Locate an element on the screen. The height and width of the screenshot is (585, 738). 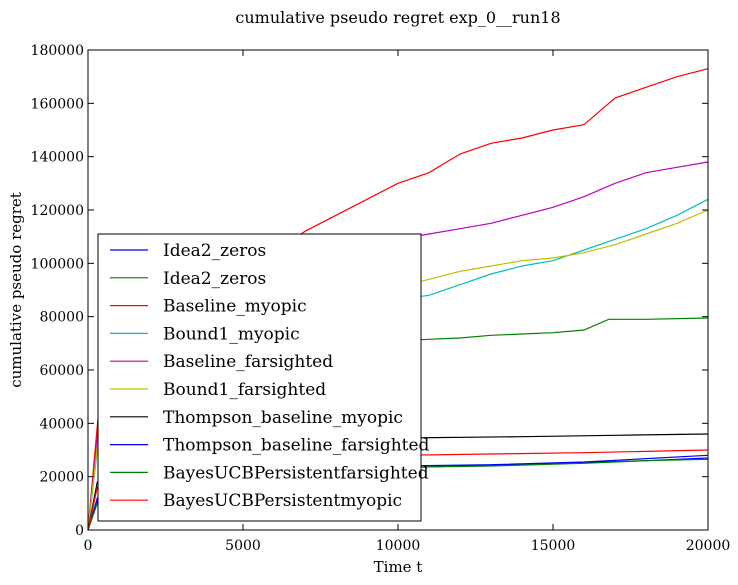
y-tick-label: 20000 is located at coordinates (61, 478).